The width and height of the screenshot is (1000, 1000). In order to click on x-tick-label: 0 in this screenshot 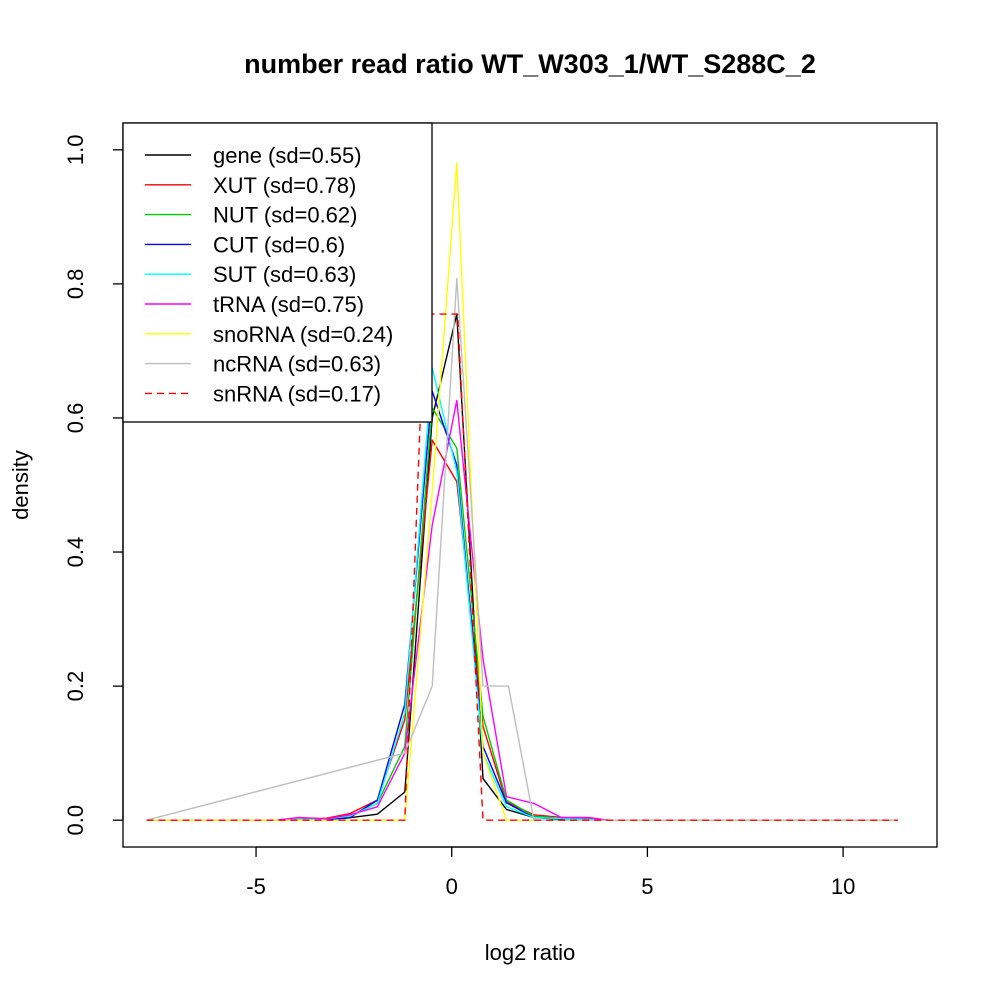, I will do `click(452, 886)`.